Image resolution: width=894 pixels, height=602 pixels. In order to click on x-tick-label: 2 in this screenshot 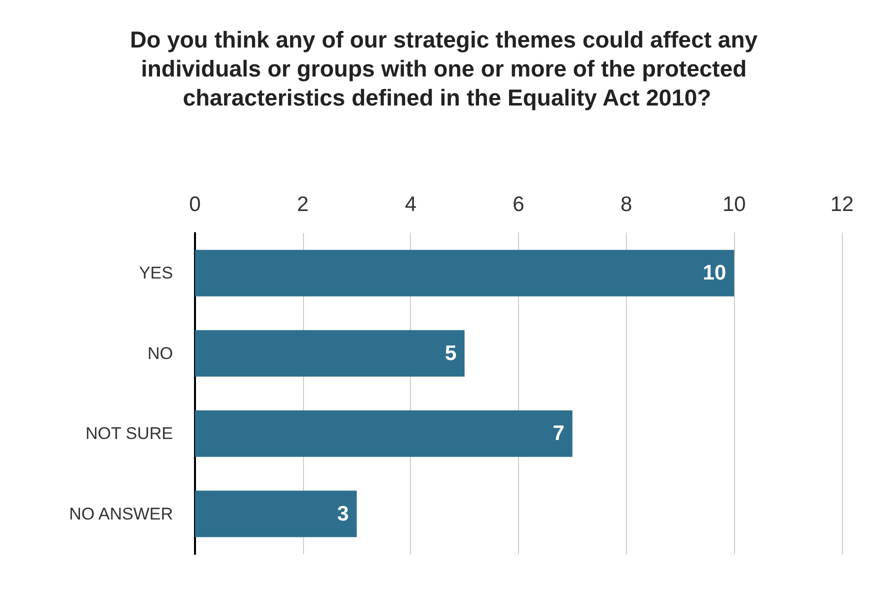, I will do `click(302, 204)`.